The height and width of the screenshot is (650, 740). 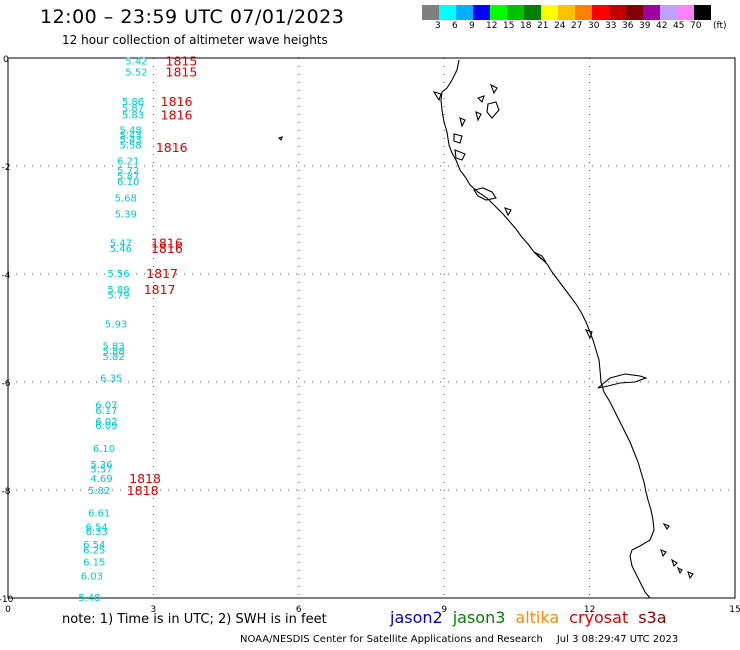 What do you see at coordinates (94, 550) in the screenshot?
I see `swh-value: 6.25` at bounding box center [94, 550].